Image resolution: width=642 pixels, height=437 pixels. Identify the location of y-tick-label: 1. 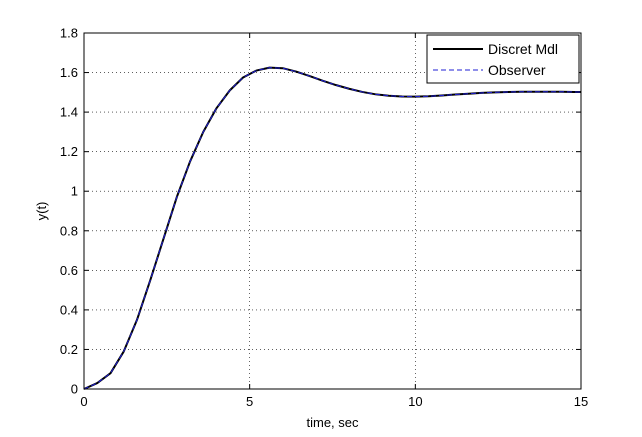
(74, 191).